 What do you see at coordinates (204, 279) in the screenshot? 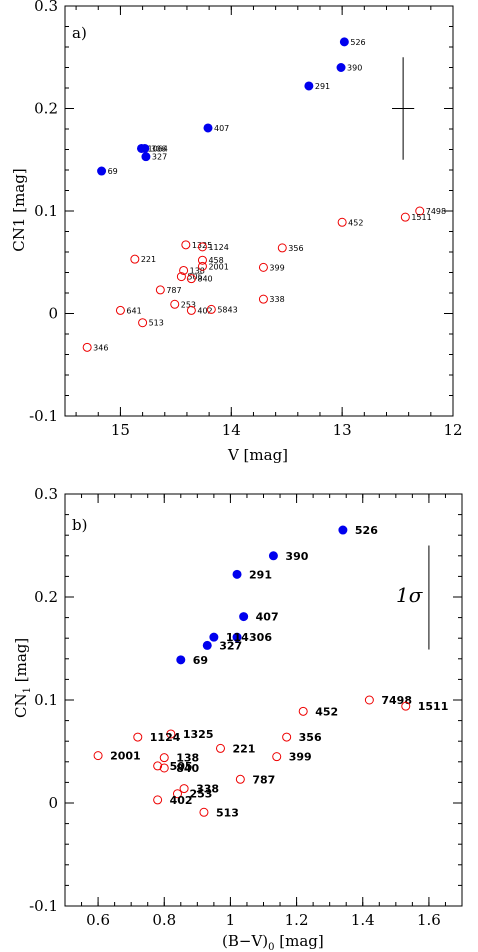
I see `point-label: 840` at bounding box center [204, 279].